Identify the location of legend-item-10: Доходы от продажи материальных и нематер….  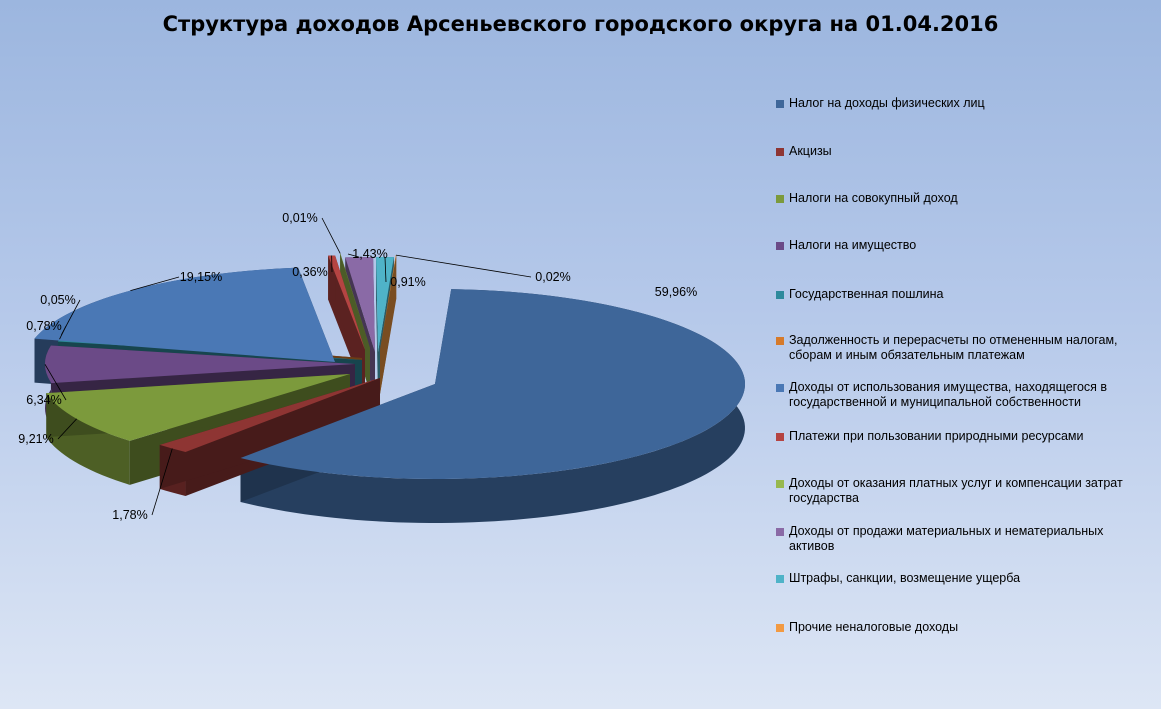
(961, 539).